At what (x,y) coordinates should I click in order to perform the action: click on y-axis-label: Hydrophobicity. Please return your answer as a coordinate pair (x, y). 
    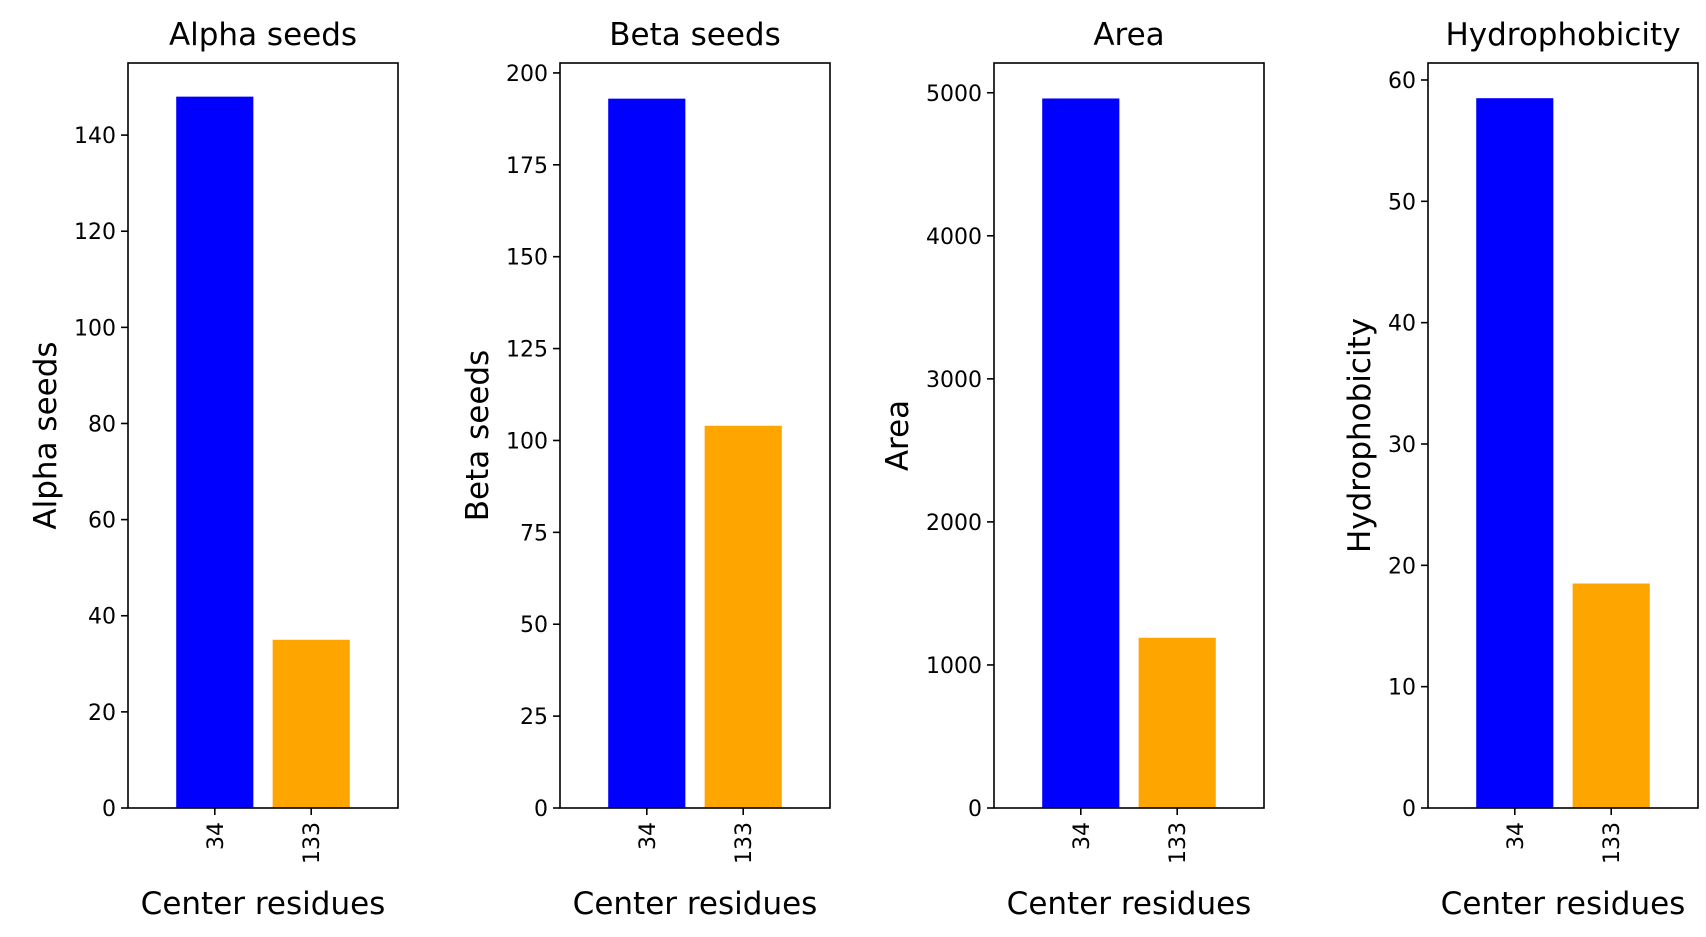
    Looking at the image, I should click on (1360, 435).